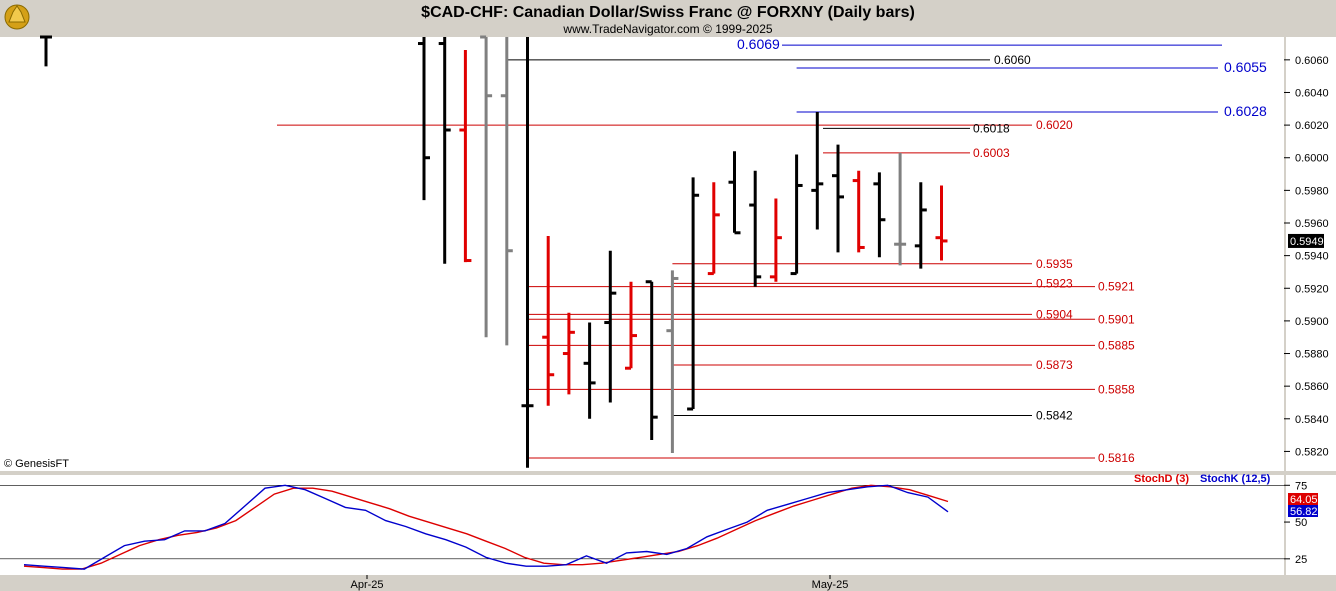 The width and height of the screenshot is (1336, 591). I want to click on level-label: 0.6028, so click(1245, 111).